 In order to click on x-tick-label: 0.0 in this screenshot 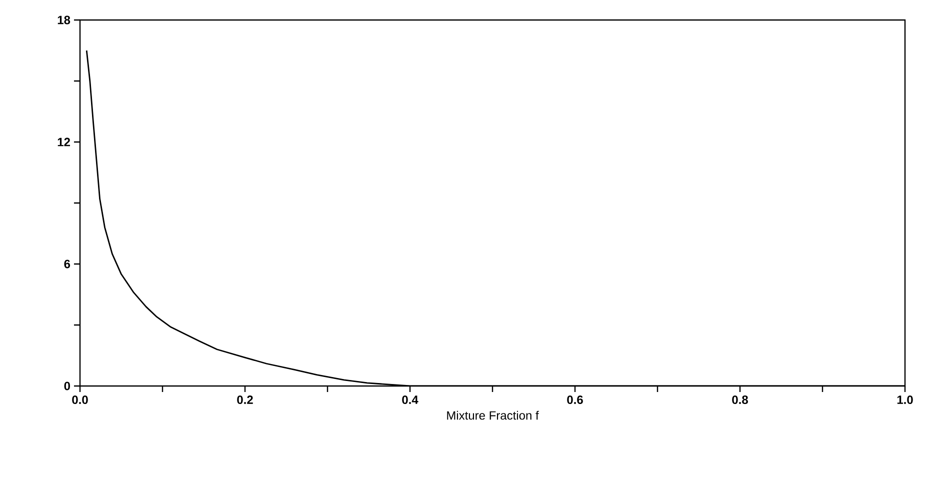, I will do `click(80, 400)`.